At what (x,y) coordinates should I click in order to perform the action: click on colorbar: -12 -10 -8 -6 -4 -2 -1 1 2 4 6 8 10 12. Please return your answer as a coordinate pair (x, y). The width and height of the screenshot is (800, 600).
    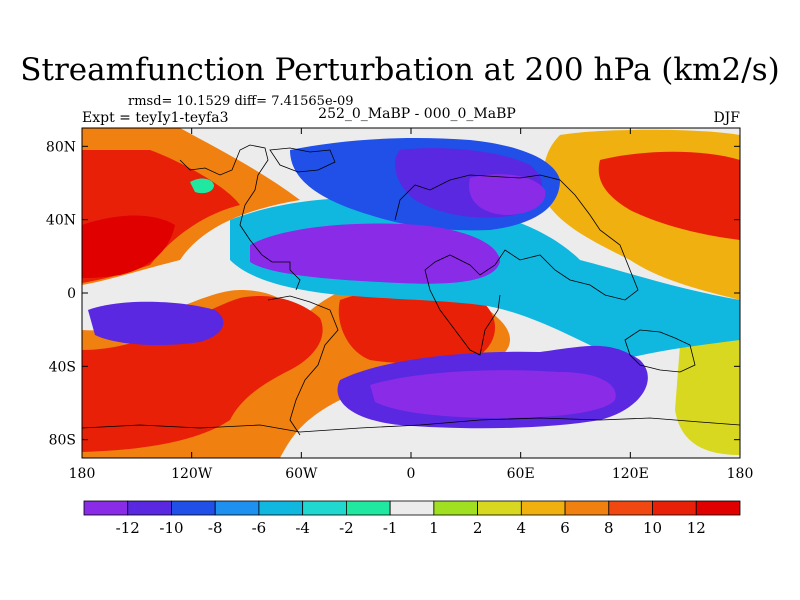
    Looking at the image, I should click on (412, 518).